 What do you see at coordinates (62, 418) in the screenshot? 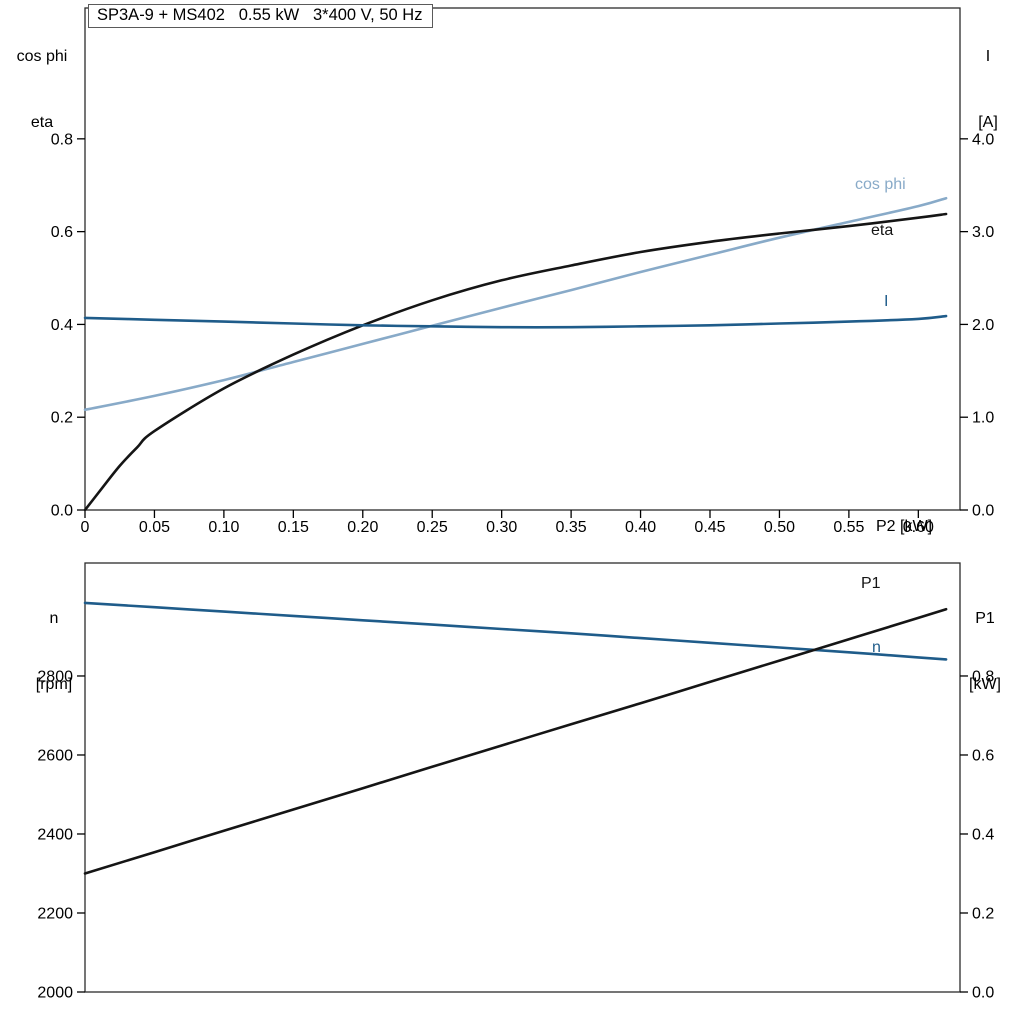
I see `left-tick-label: 0.2` at bounding box center [62, 418].